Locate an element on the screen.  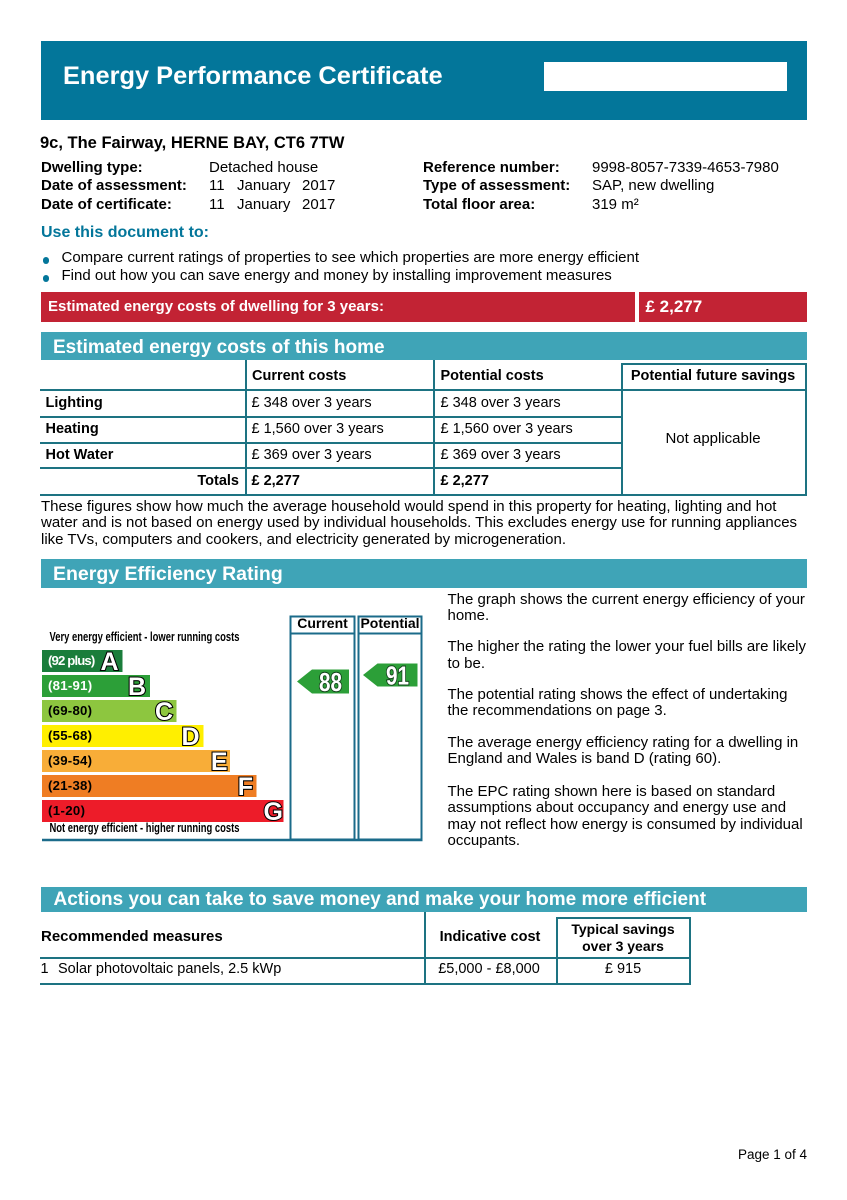
svg-text: (55-68) is located at coordinates (70, 735).